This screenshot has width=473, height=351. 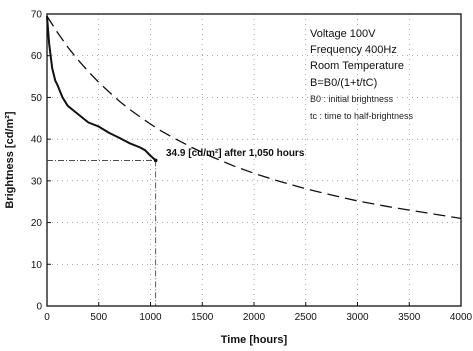 I want to click on x-tick-label: 3500, so click(x=409, y=317).